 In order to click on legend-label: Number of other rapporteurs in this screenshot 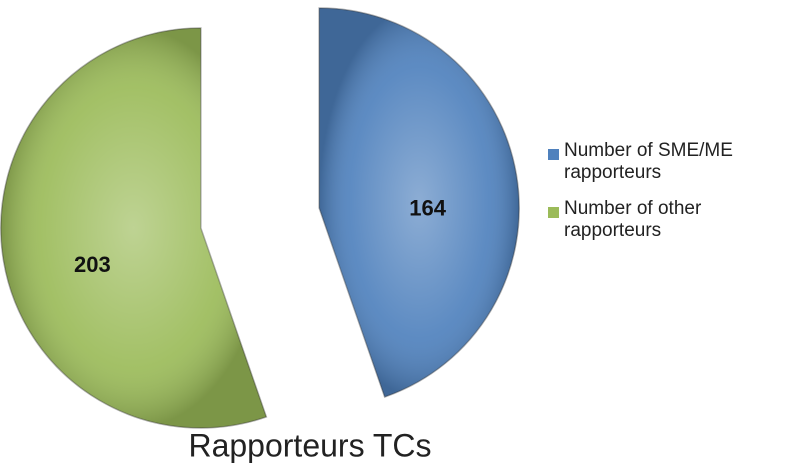, I will do `click(633, 219)`.